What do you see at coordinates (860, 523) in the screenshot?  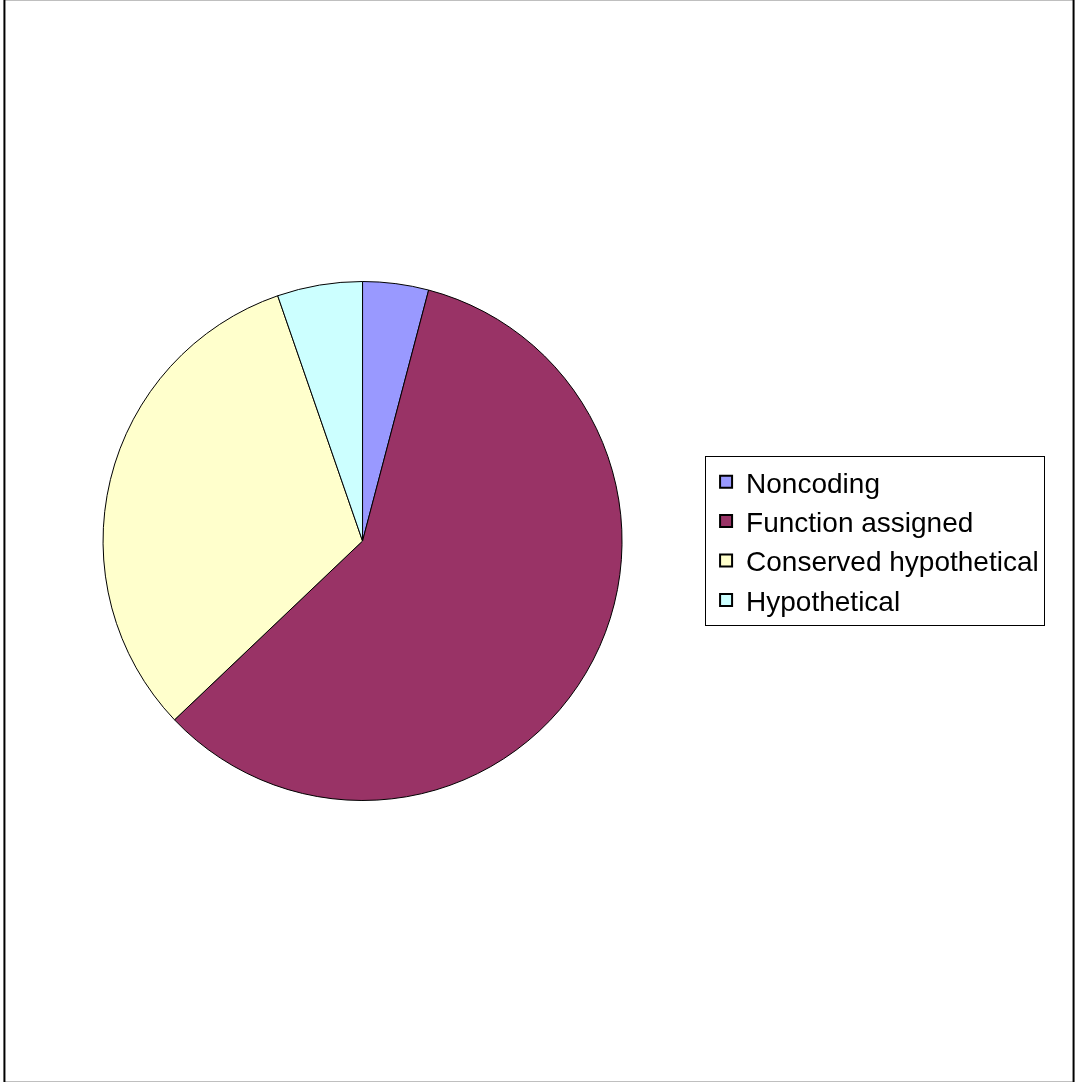 I see `legend-label: Function assigned` at bounding box center [860, 523].